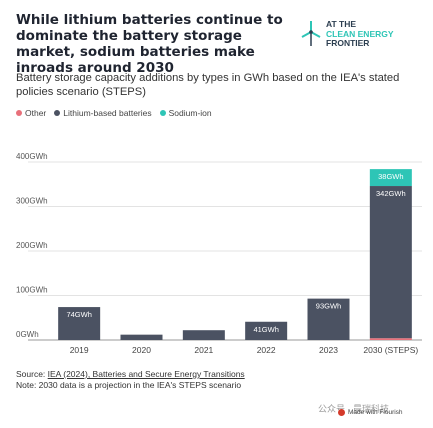 This screenshot has width=433, height=428. Describe the element at coordinates (190, 113) in the screenshot. I see `legend-label-sodium: Sodium-ion` at that location.